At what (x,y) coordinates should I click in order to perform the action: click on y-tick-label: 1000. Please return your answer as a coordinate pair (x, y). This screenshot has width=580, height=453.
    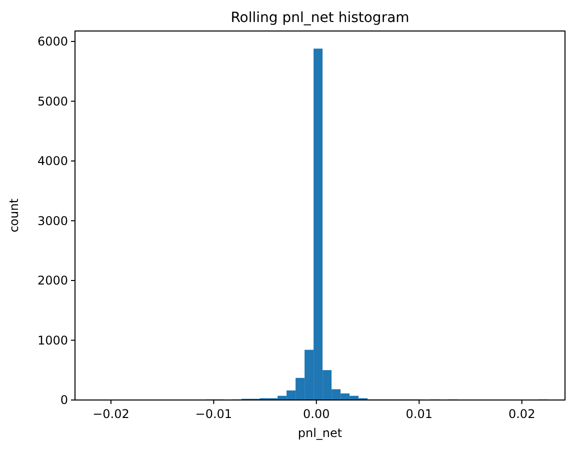
    Looking at the image, I should click on (52, 340).